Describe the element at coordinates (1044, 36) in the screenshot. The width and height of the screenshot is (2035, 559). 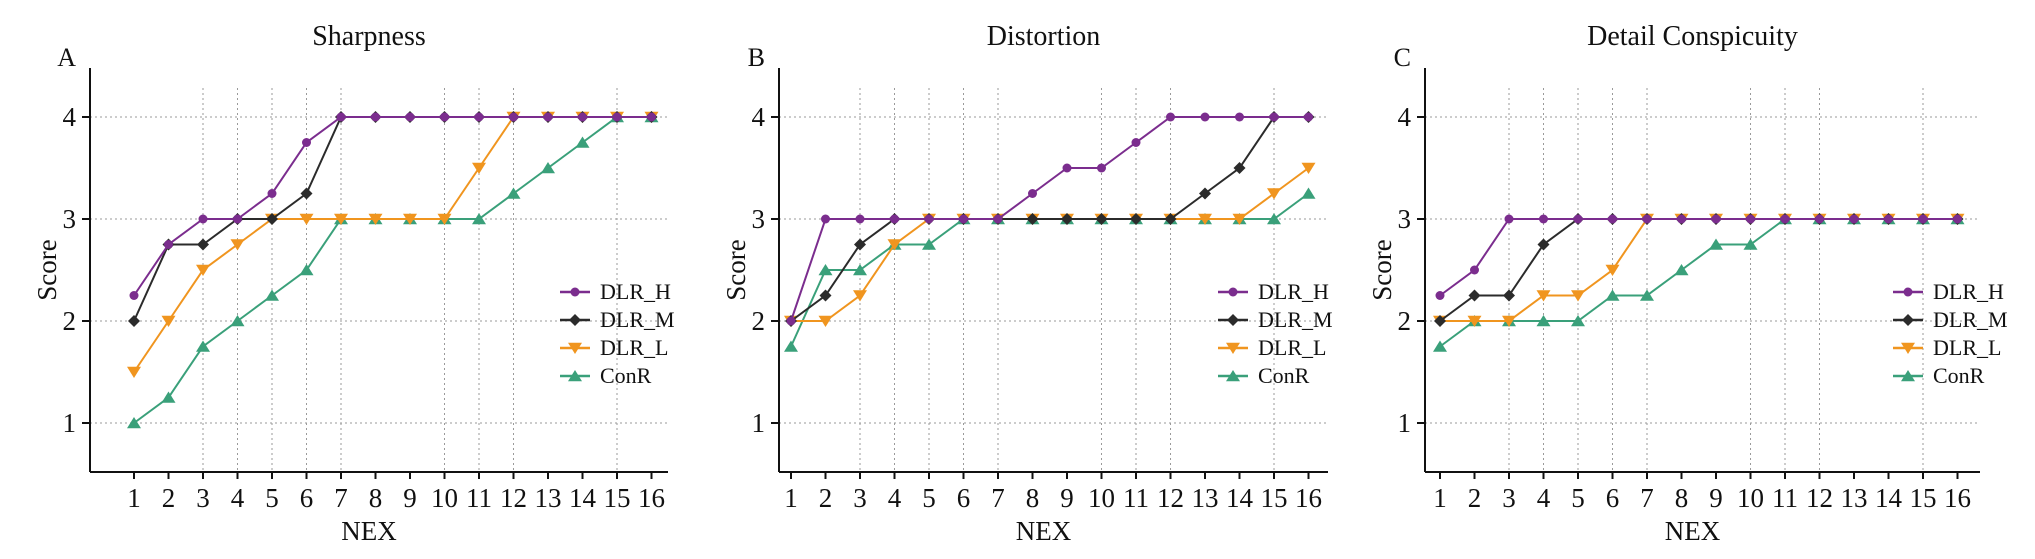
I see `chart-title: Distortion` at that location.